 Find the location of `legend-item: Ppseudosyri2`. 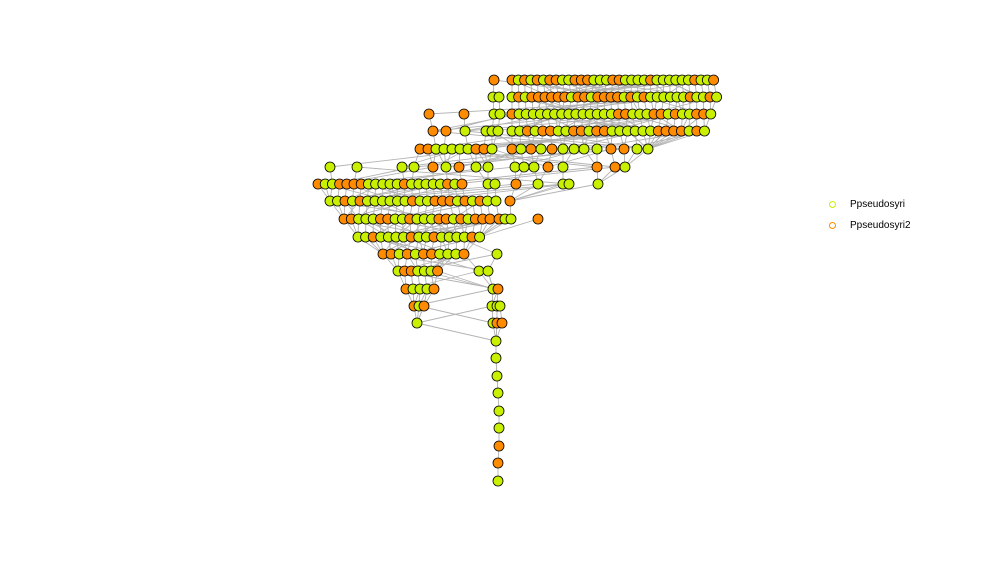

legend-item: Ppseudosyri2 is located at coordinates (869, 225).